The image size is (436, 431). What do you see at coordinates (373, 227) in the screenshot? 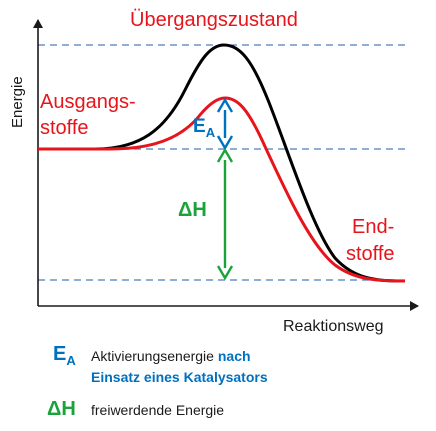
I see `products-label-line1: End-` at bounding box center [373, 227].